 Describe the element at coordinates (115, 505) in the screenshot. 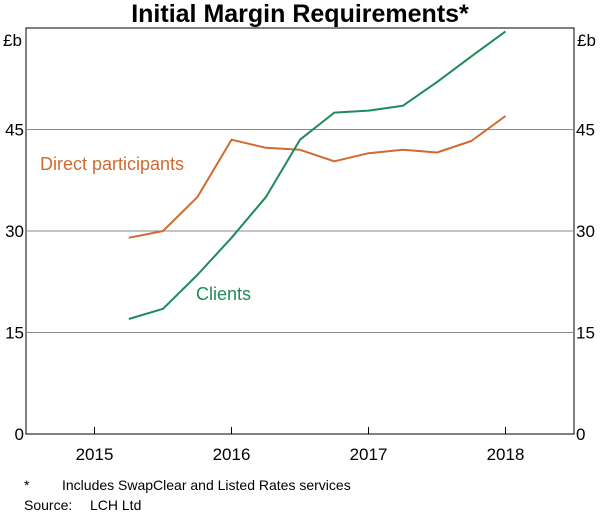

I see `source-text: LCH Ltd` at that location.